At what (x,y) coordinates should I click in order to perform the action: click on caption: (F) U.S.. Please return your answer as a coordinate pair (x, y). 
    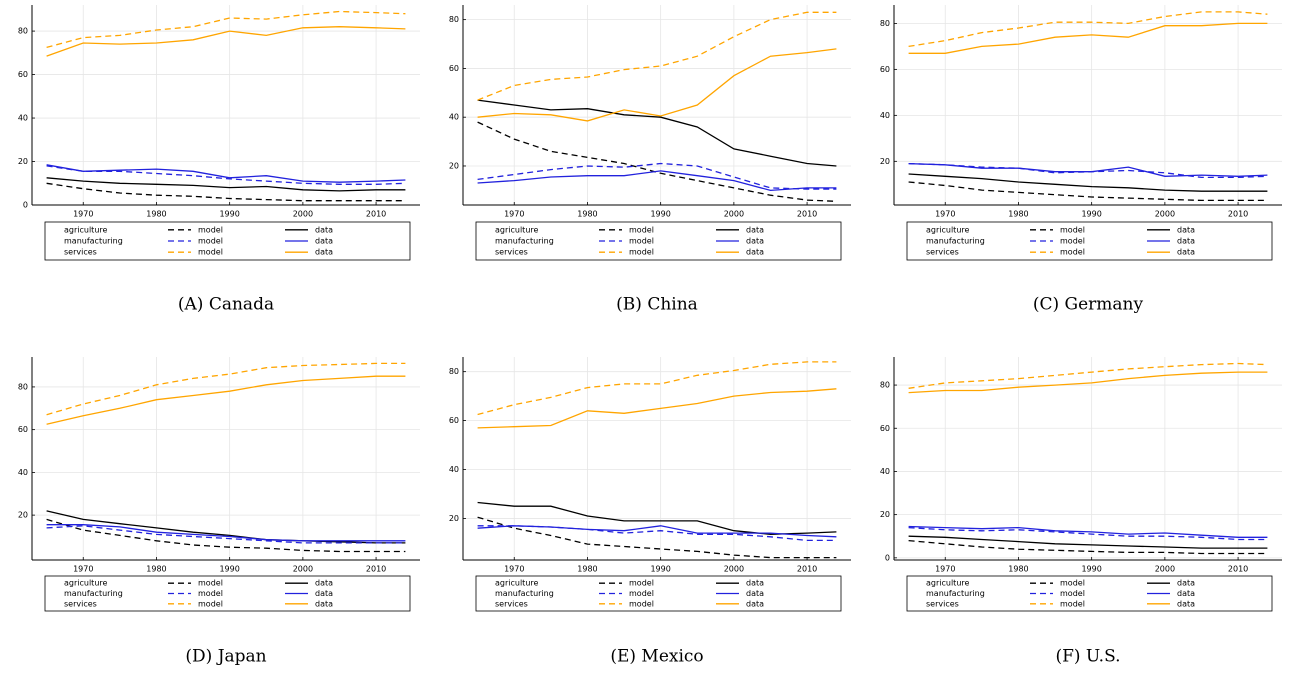
    Looking at the image, I should click on (1087, 657).